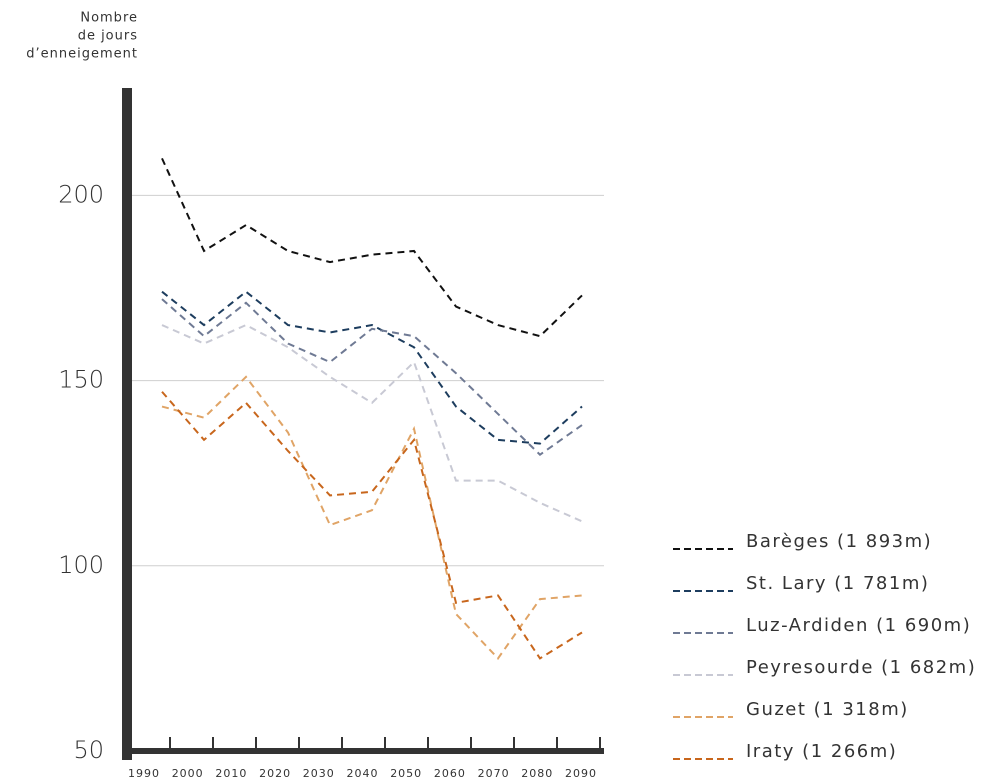 This screenshot has height=783, width=1004. Describe the element at coordinates (82, 54) in the screenshot. I see `y-axis-label: d’enneigement` at that location.